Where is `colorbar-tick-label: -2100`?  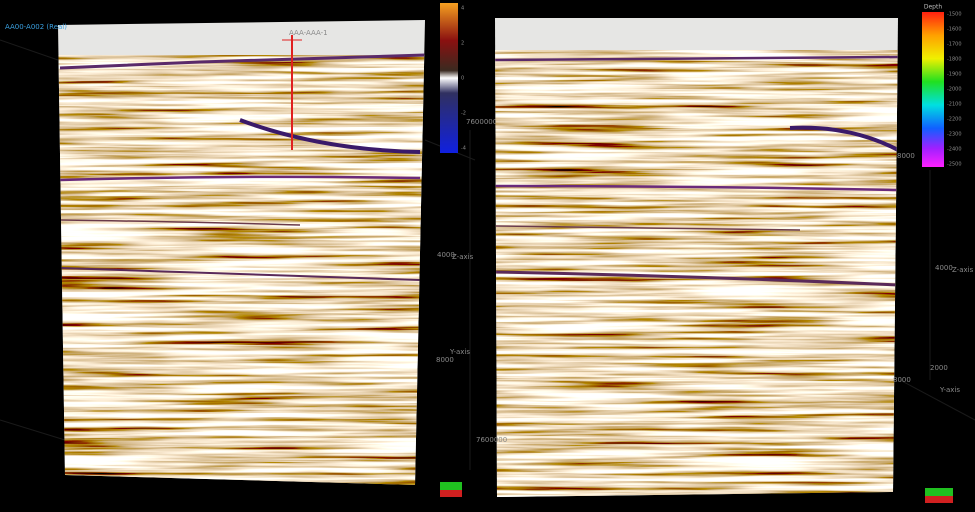 colorbar-tick-label: -2100 is located at coordinates (954, 105).